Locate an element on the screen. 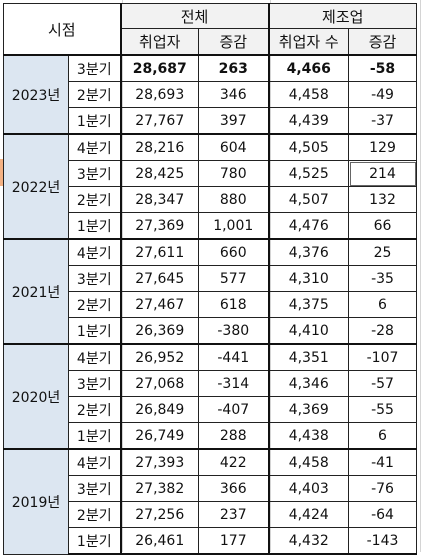 This screenshot has width=422, height=555. employed-cell: 26,849 is located at coordinates (159, 409).